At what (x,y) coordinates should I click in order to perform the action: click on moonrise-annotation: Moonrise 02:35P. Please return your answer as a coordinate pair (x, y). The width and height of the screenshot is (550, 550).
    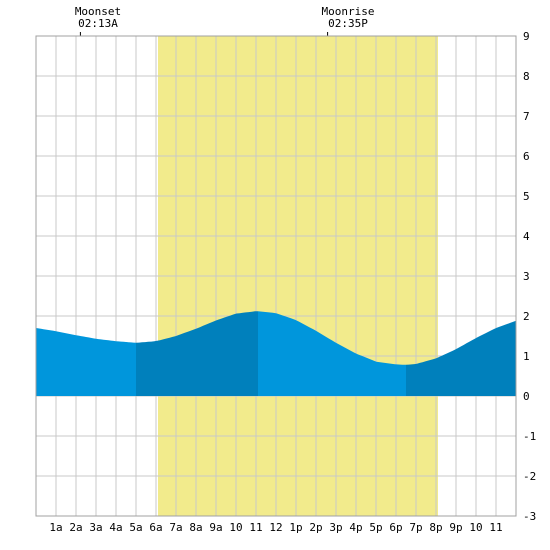
    Looking at the image, I should click on (348, 18).